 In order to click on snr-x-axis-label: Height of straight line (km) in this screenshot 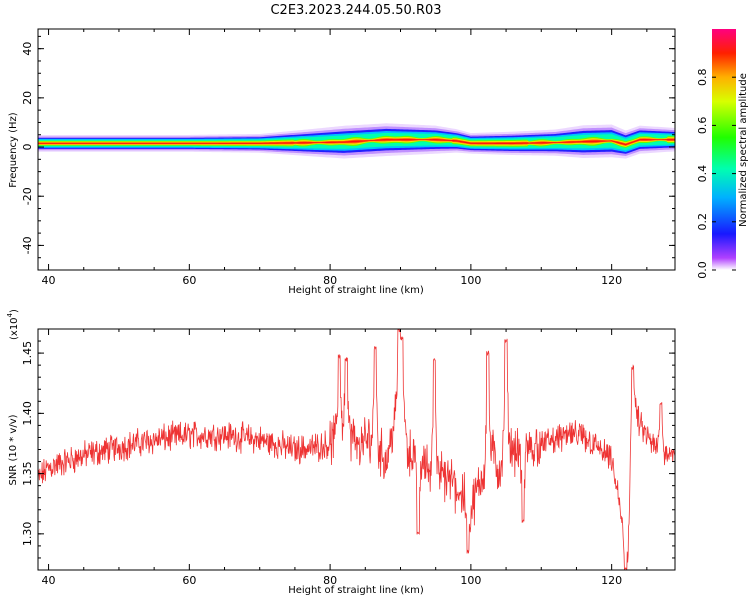, I will do `click(356, 590)`.